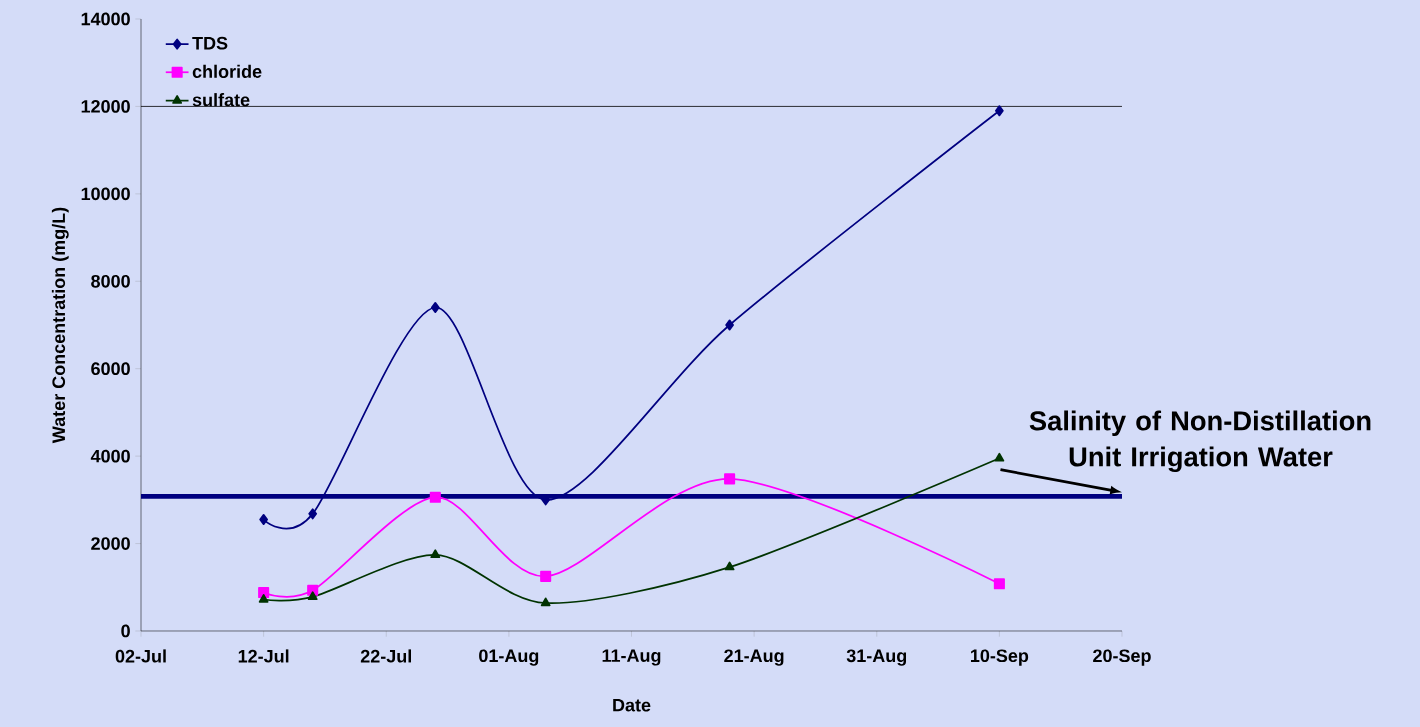 This screenshot has width=1420, height=727. What do you see at coordinates (110, 543) in the screenshot?
I see `y-tick-label: 2000` at bounding box center [110, 543].